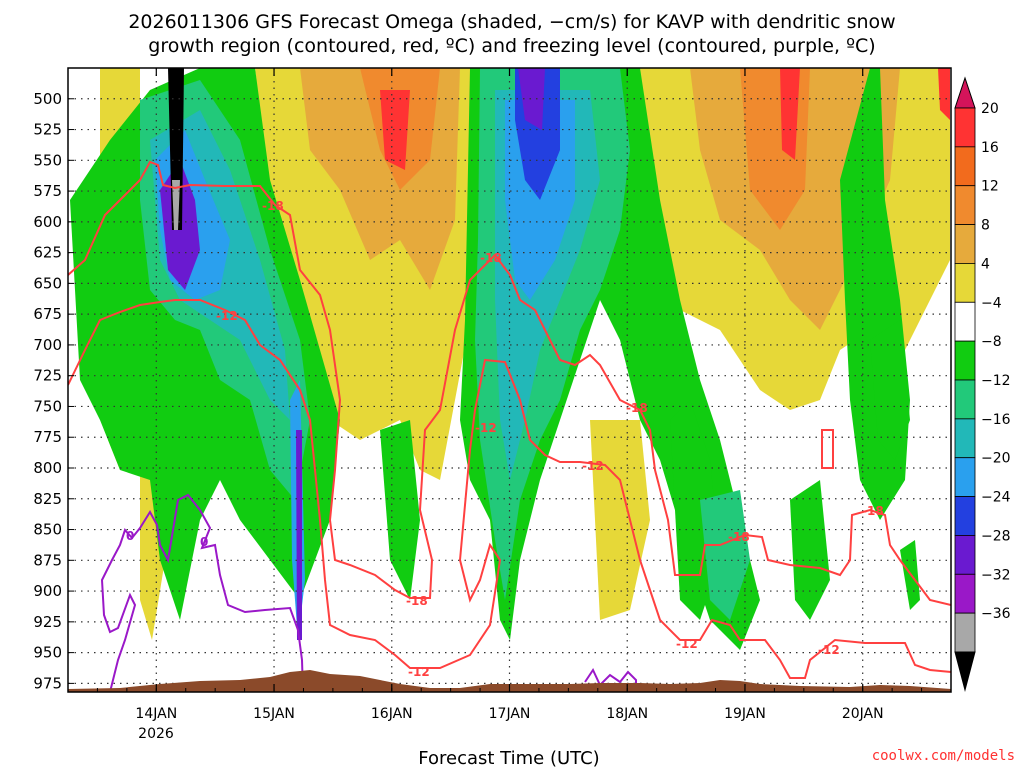  I want to click on colorbar-label: −12, so click(996, 381).